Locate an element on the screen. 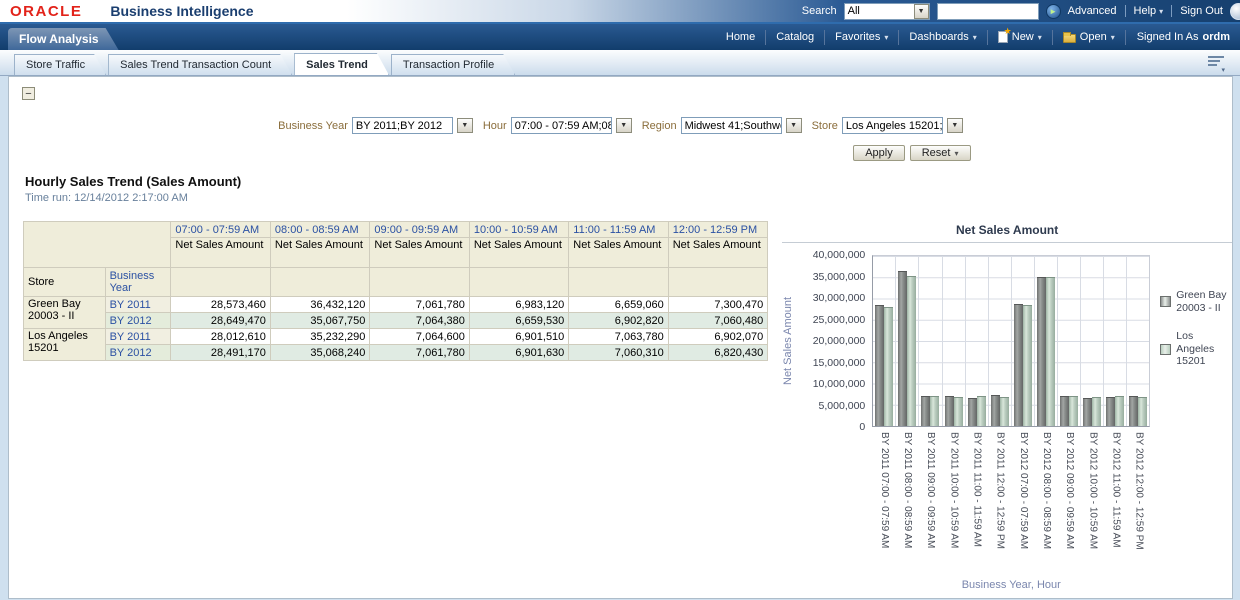 The image size is (1240, 600). nav-new: New▾ is located at coordinates (1019, 35).